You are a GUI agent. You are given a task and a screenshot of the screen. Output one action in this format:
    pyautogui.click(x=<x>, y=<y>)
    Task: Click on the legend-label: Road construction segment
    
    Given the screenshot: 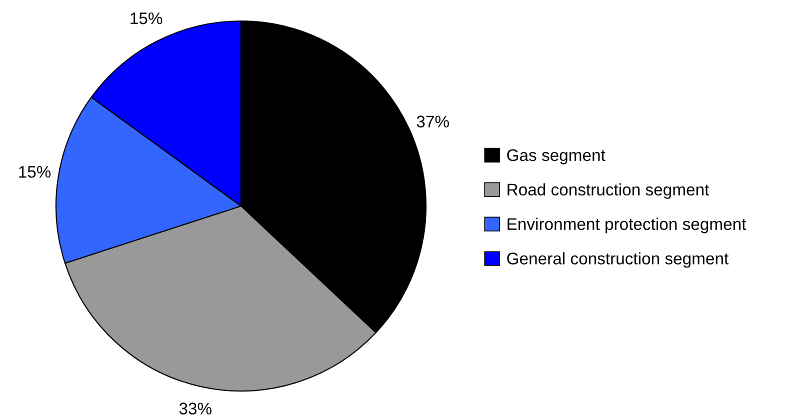 What is the action you would take?
    pyautogui.click(x=609, y=191)
    